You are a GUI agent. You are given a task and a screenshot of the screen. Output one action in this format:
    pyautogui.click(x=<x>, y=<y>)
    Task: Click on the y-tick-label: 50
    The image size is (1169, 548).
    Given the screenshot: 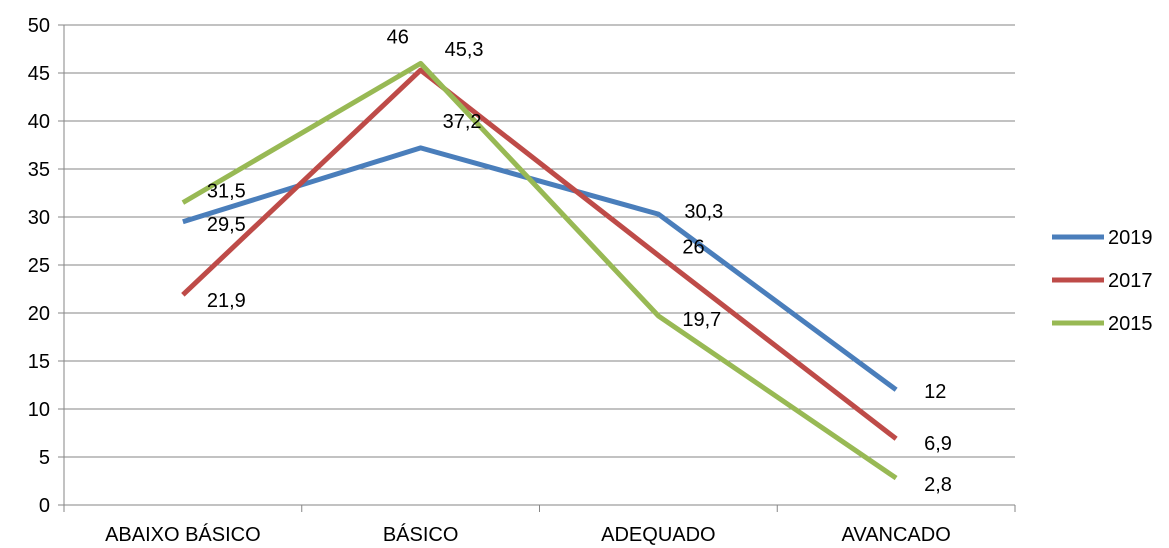 What is the action you would take?
    pyautogui.click(x=39, y=26)
    